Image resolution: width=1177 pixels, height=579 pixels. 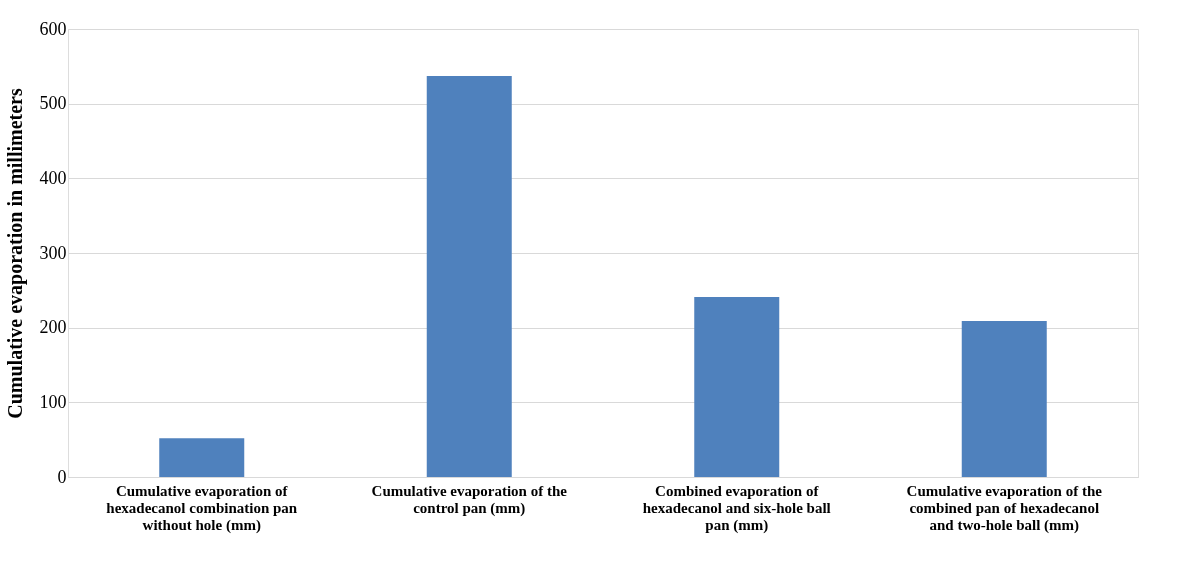 What do you see at coordinates (469, 499) in the screenshot?
I see `x-tick-label: Cumulative evaporation of the control pan (mm)` at bounding box center [469, 499].